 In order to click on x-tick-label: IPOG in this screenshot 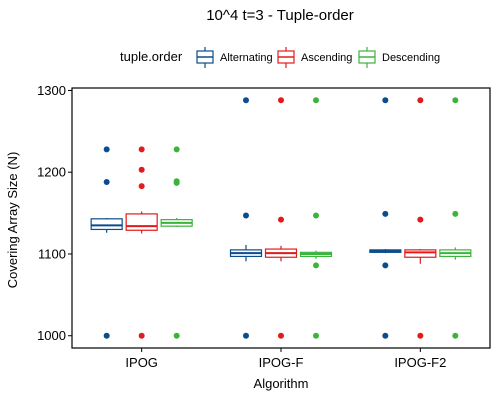, I will do `click(141, 362)`.